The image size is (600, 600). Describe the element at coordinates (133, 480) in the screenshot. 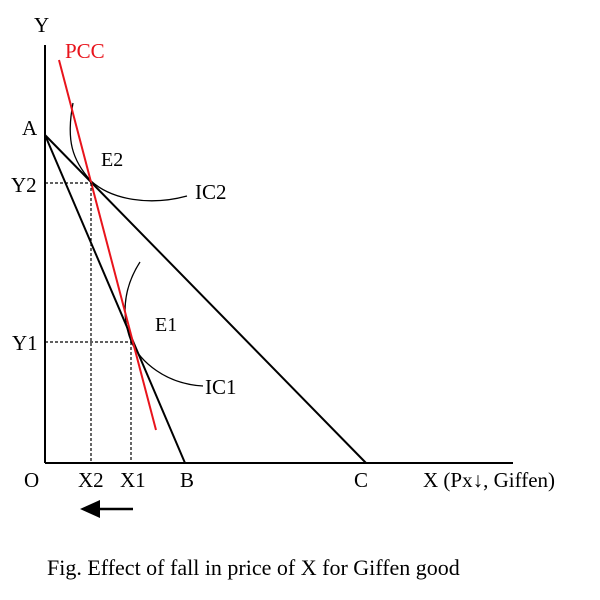

I see `tick-x1-label: X1` at that location.